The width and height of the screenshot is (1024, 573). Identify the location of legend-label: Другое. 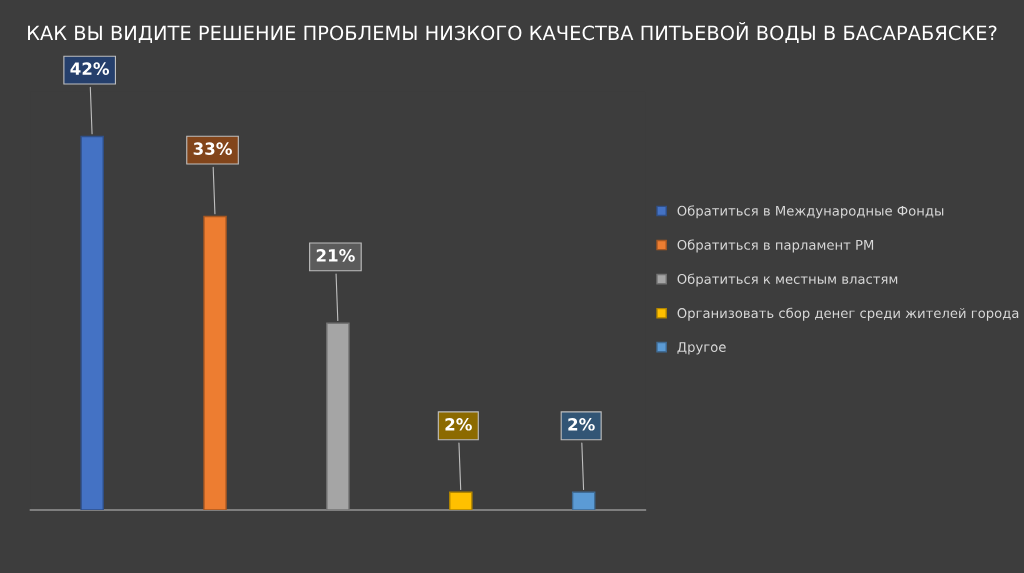
(701, 348).